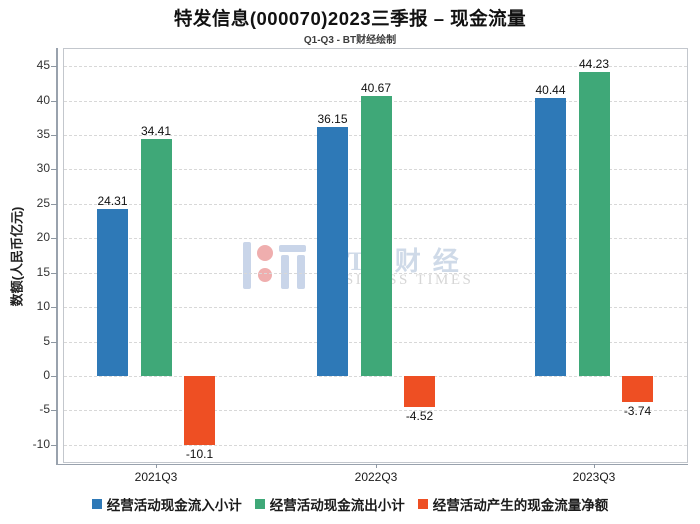  I want to click on bar-value-label: 44.23, so click(594, 63).